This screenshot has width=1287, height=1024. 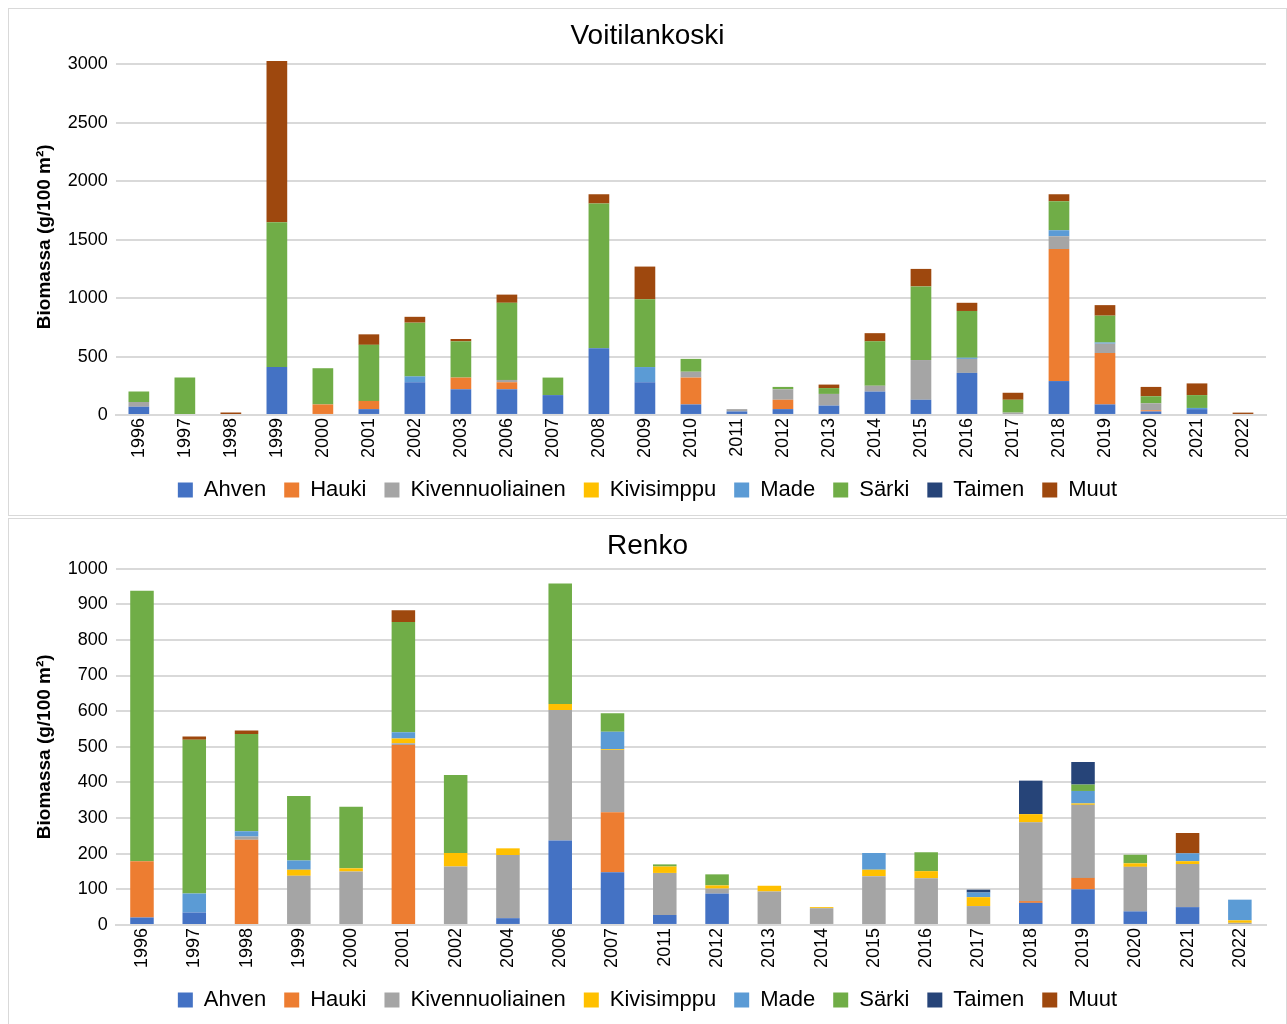 What do you see at coordinates (689, 437) in the screenshot?
I see `x-tick-label: 2010` at bounding box center [689, 437].